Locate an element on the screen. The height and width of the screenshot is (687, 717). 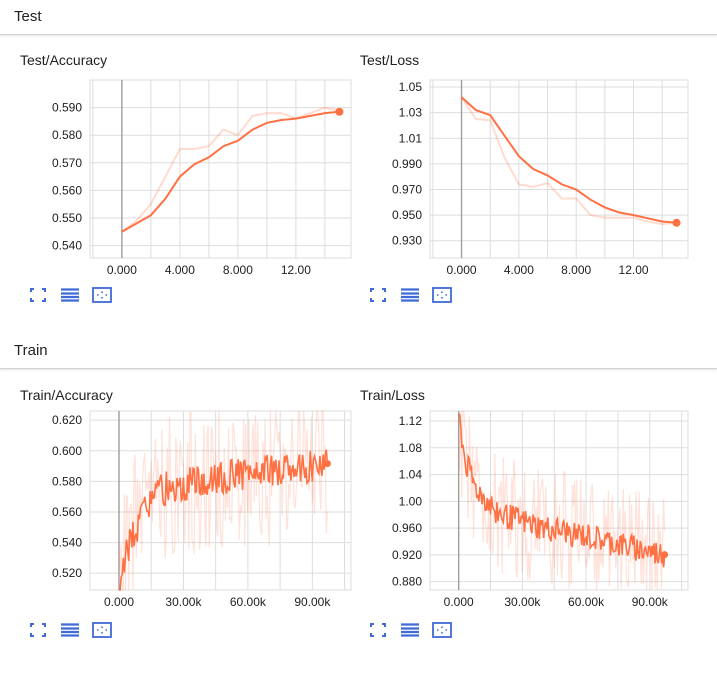
section-header-test: Test is located at coordinates (358, 17).